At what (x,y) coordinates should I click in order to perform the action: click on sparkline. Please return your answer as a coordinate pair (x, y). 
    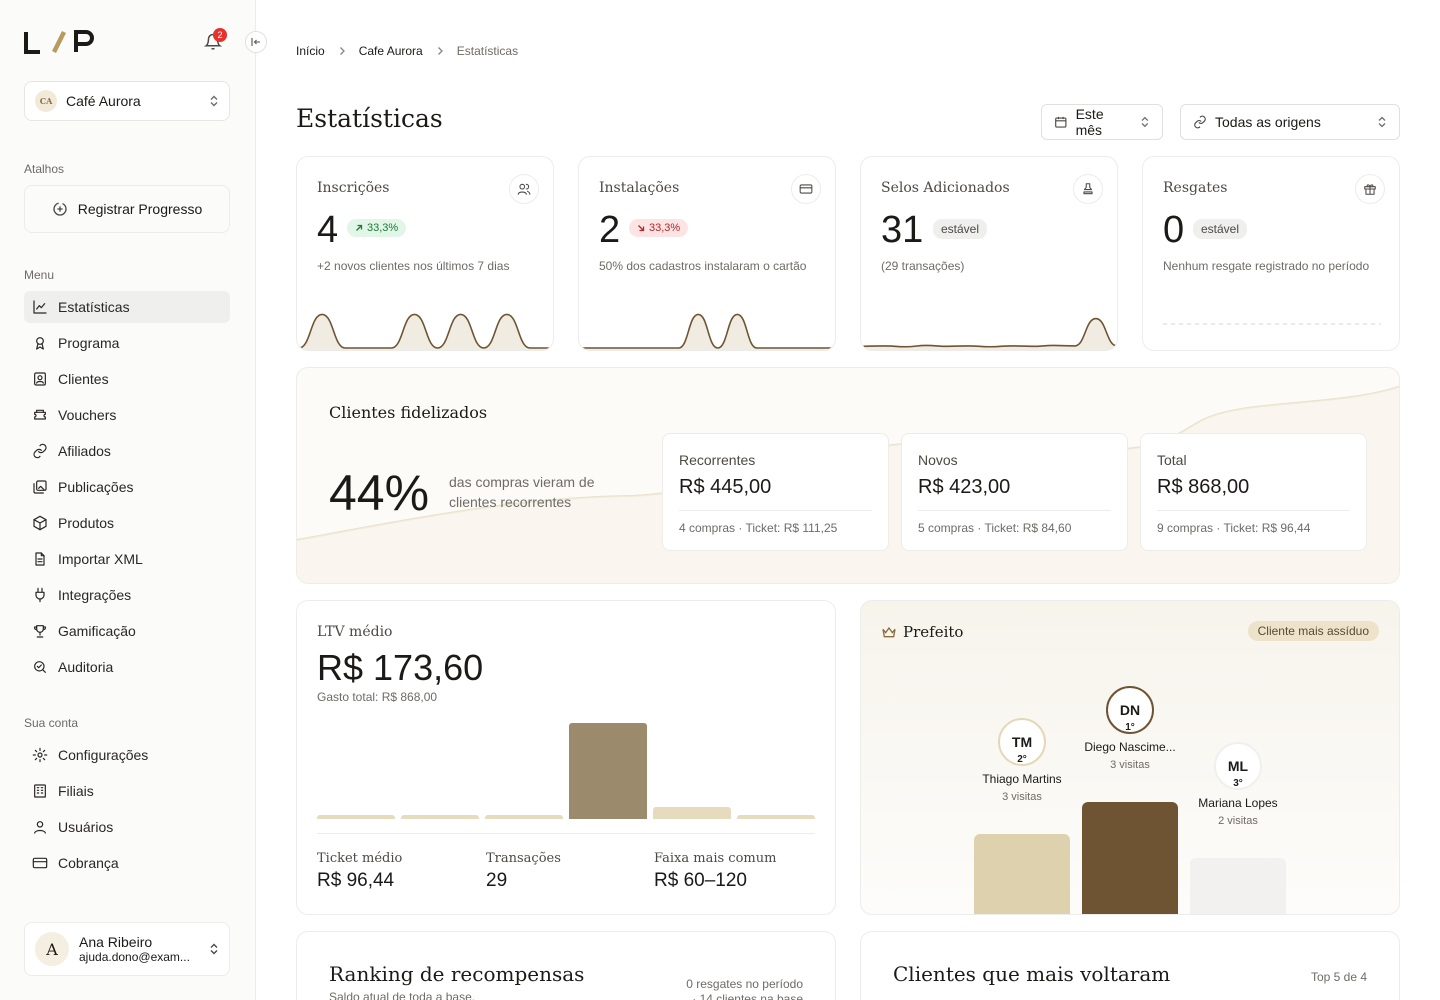
    Looking at the image, I should click on (989, 333).